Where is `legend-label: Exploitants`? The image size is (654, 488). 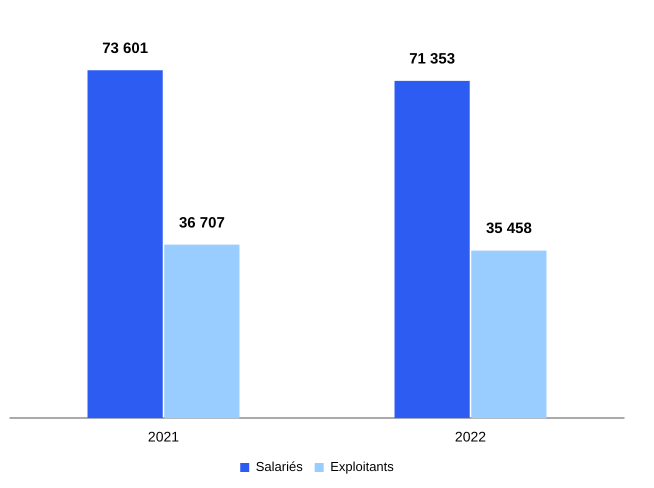
legend-label: Exploitants is located at coordinates (362, 466).